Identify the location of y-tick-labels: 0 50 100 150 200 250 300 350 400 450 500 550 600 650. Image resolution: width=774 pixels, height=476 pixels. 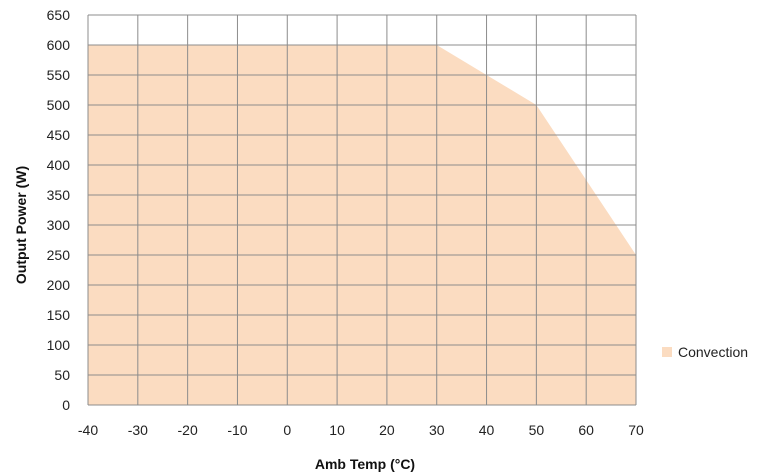
(59, 210).